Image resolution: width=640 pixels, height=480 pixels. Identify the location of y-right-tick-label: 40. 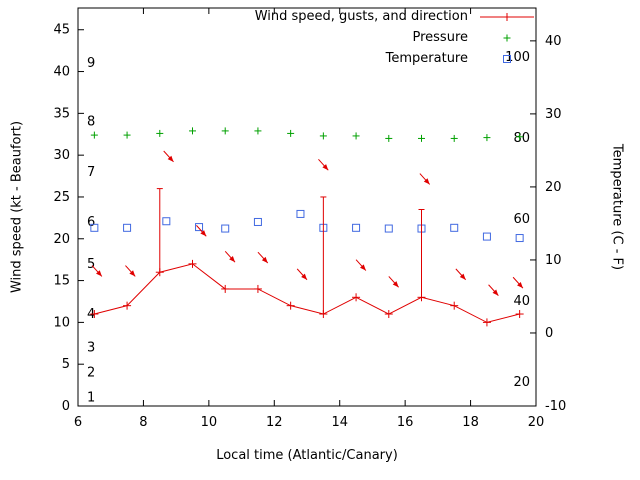
(553, 41).